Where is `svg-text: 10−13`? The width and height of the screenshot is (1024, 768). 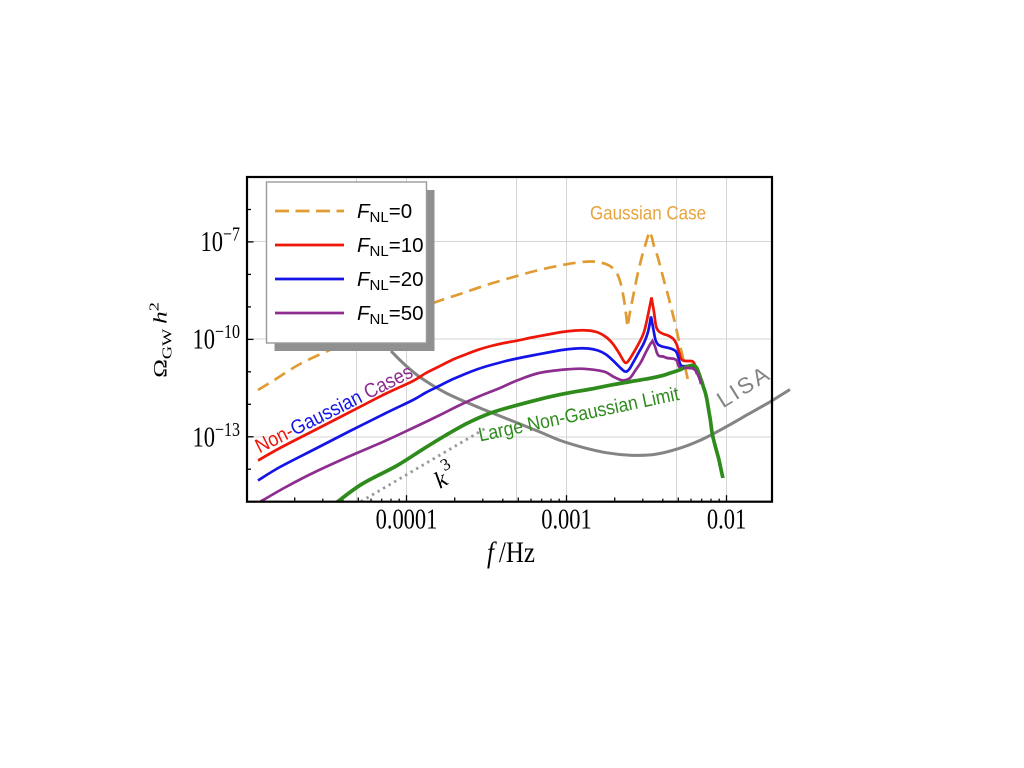
svg-text: 10−13 is located at coordinates (216, 435).